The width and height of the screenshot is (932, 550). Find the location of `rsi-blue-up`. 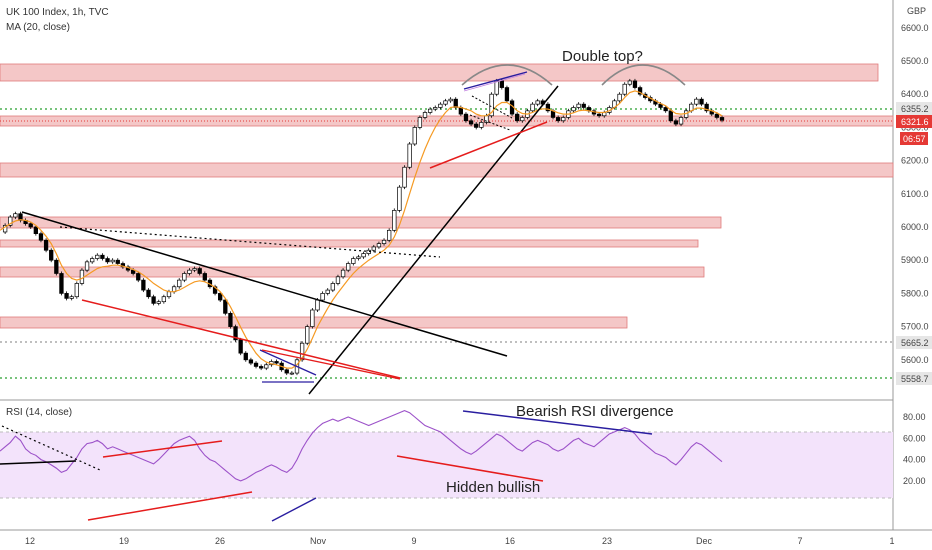

rsi-blue-up is located at coordinates (294, 509).